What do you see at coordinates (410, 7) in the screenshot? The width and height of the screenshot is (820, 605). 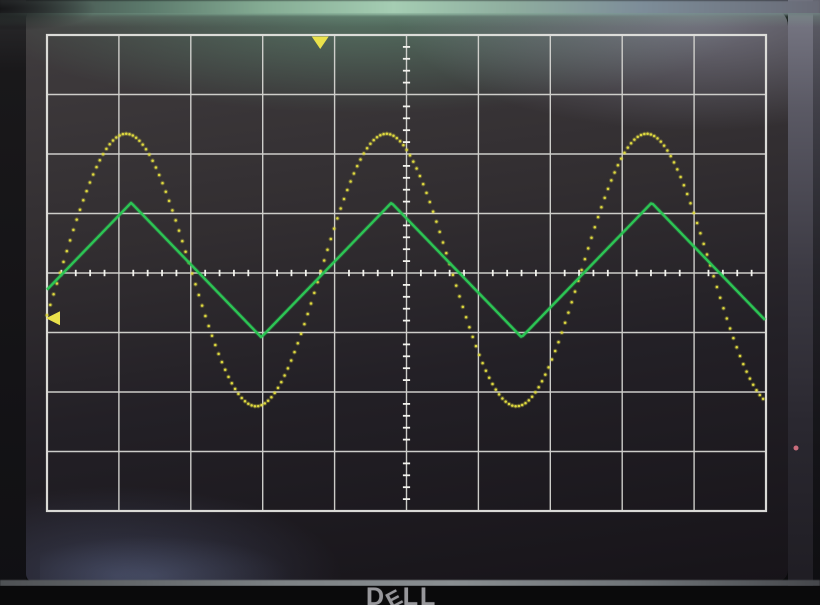 I see `top-glare-reflection` at bounding box center [410, 7].